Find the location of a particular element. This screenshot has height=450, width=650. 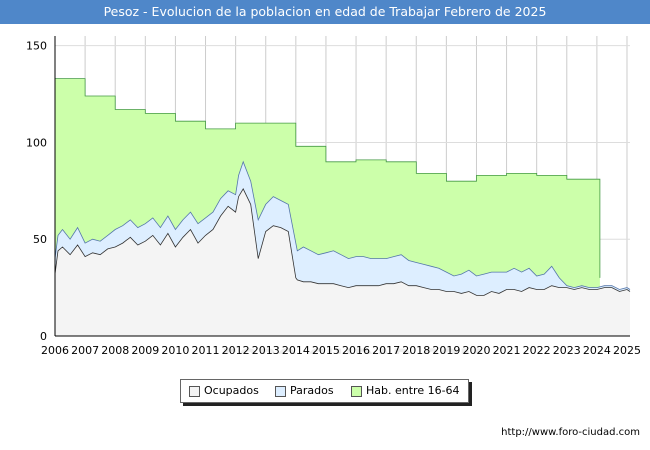

legend-item-parados: Parados is located at coordinates (315, 391).